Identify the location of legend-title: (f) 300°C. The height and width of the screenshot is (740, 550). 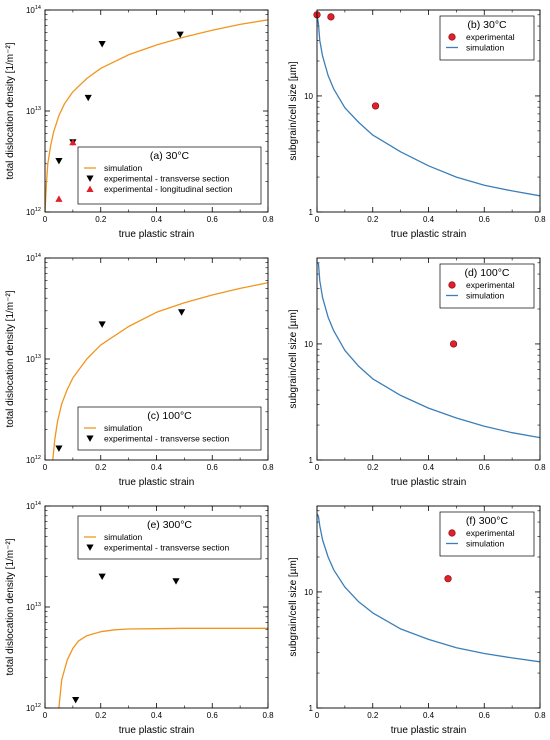
(487, 521).